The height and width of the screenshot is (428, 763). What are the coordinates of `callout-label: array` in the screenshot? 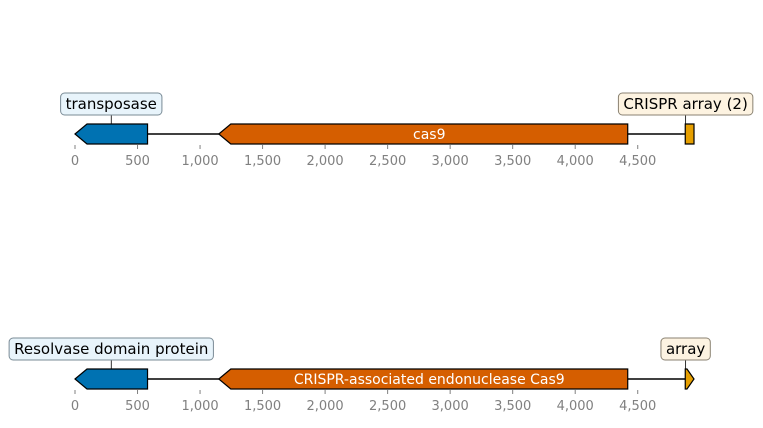 It's located at (685, 349).